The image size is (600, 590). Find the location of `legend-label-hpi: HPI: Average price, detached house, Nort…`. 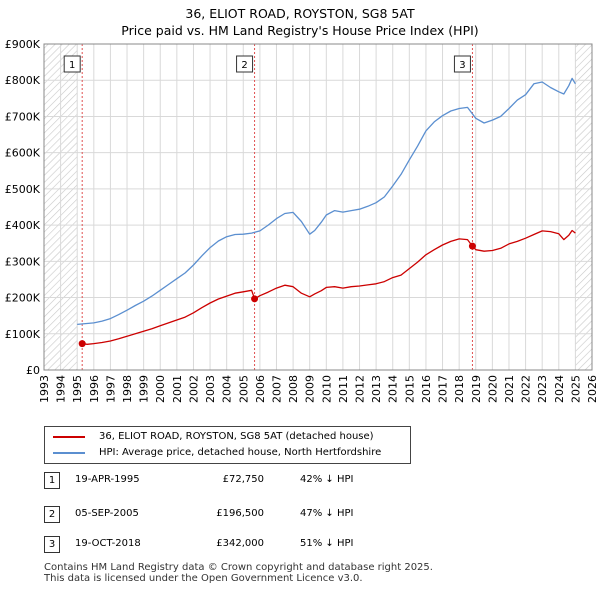

legend-label-hpi: HPI: Average price, detached house, Nort… is located at coordinates (240, 452).